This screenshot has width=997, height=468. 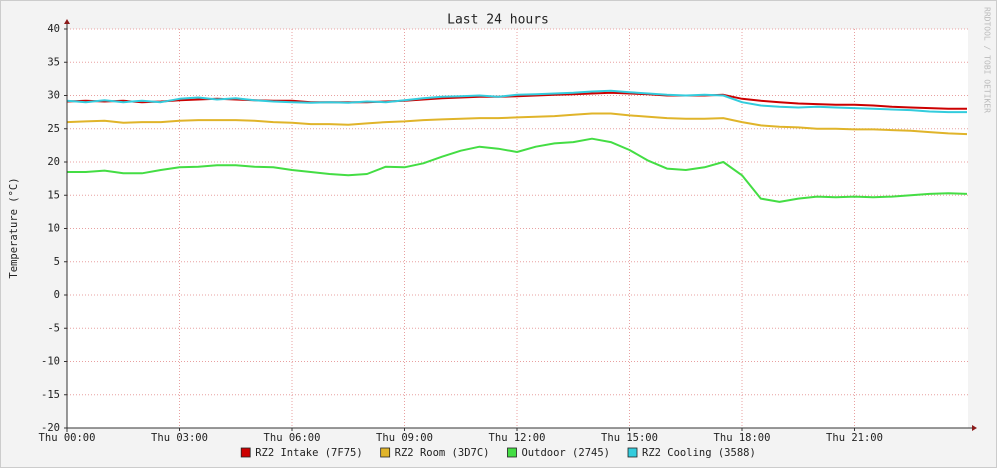 I want to click on y-tick-label: 15, so click(x=53, y=195).